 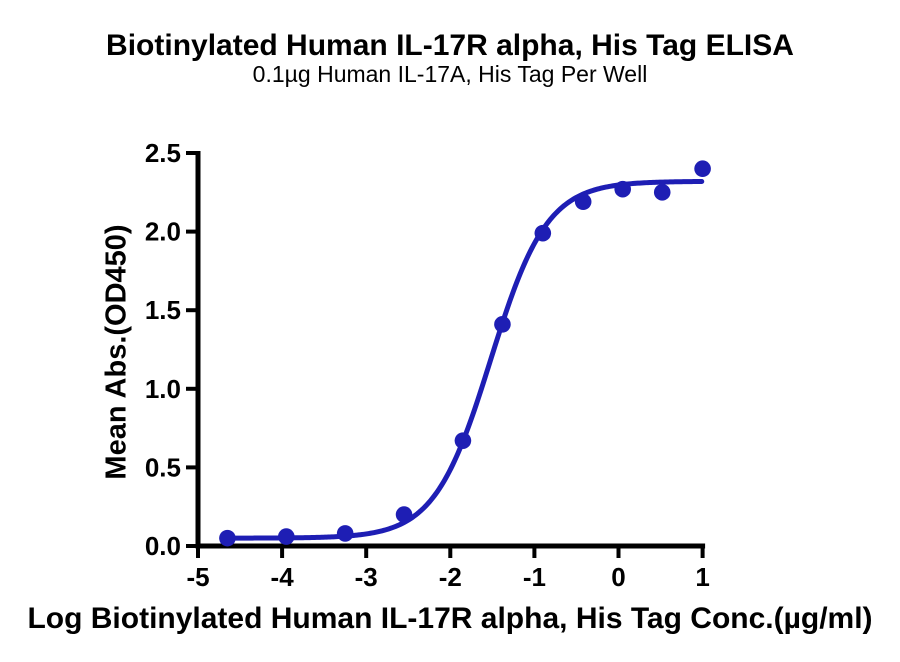 What do you see at coordinates (450, 74) in the screenshot?
I see `chart-subtitle: 0.1µg Human IL-17A, His Tag Per Well` at bounding box center [450, 74].